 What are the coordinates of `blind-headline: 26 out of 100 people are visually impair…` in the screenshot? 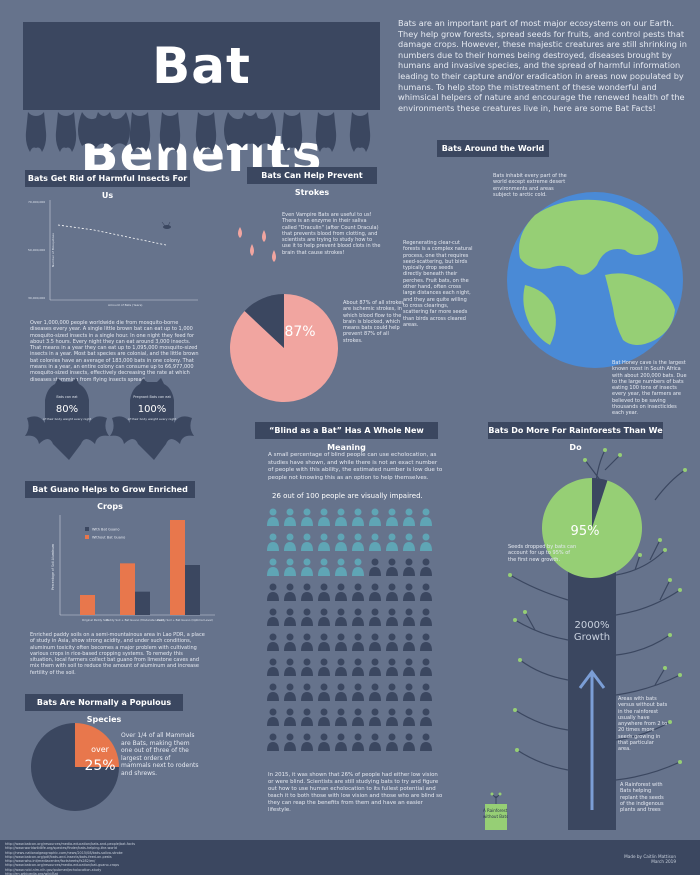 It's located at (347, 496).